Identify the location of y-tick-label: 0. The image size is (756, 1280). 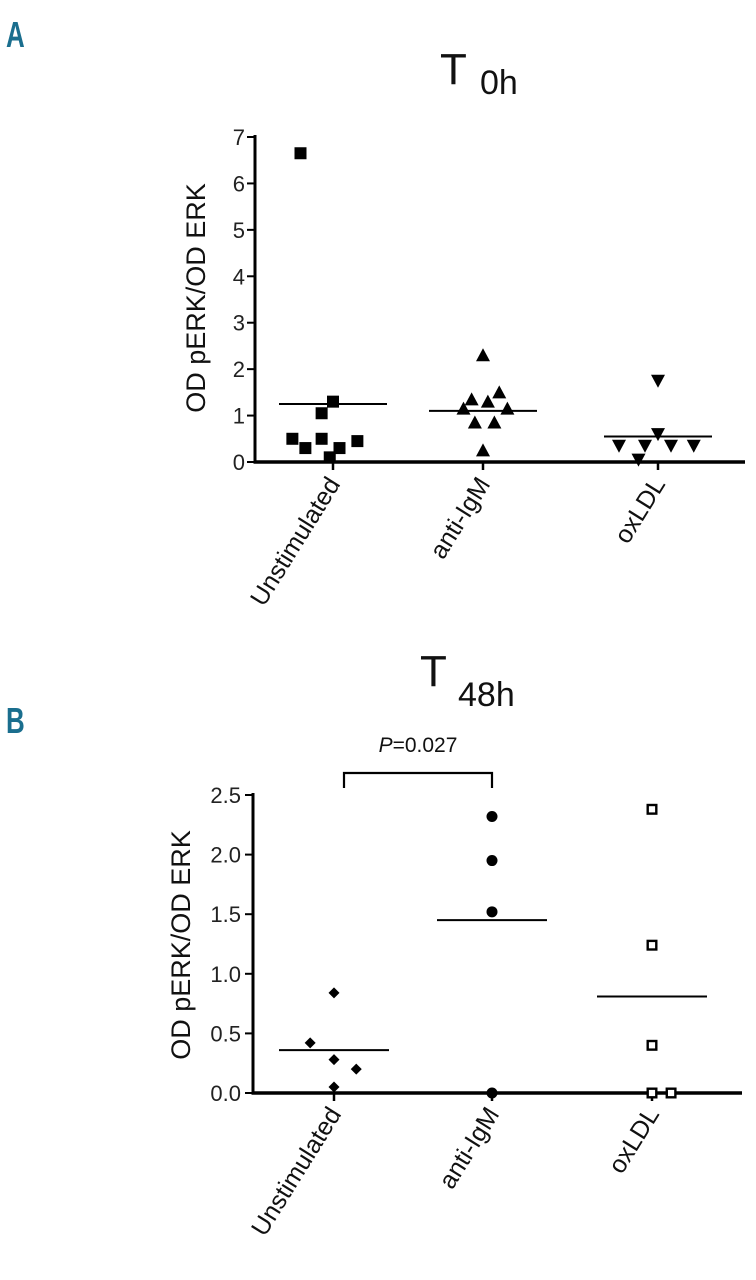
(239, 462).